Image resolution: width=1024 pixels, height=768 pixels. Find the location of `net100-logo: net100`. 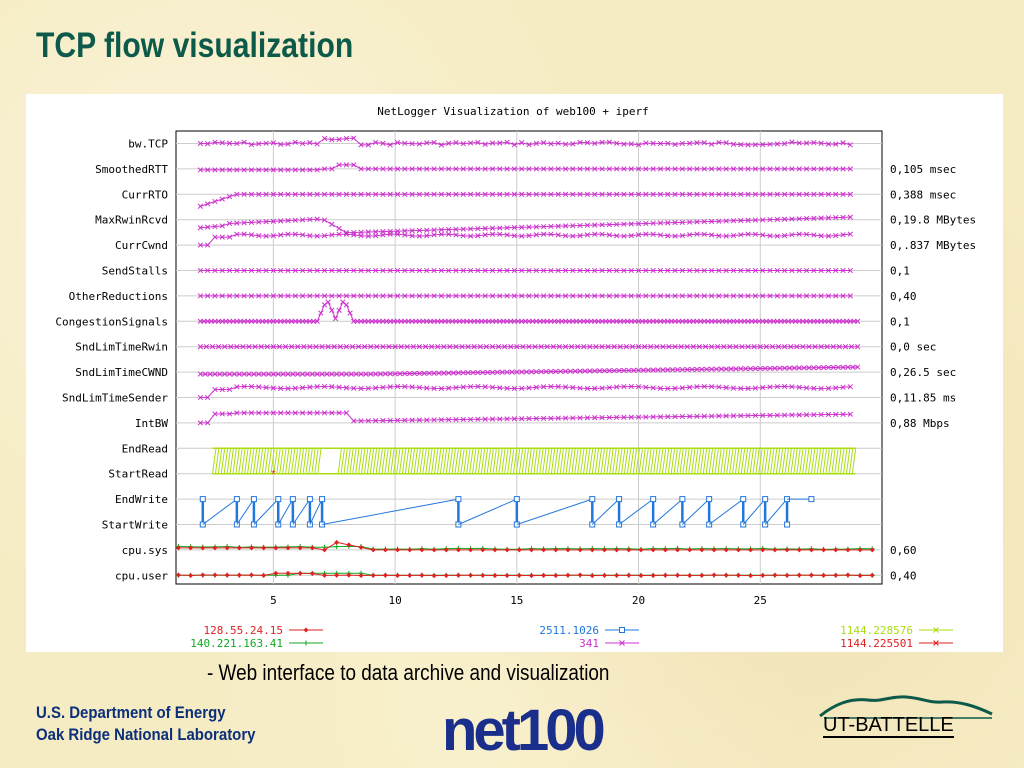

net100-logo: net100 is located at coordinates (525, 730).